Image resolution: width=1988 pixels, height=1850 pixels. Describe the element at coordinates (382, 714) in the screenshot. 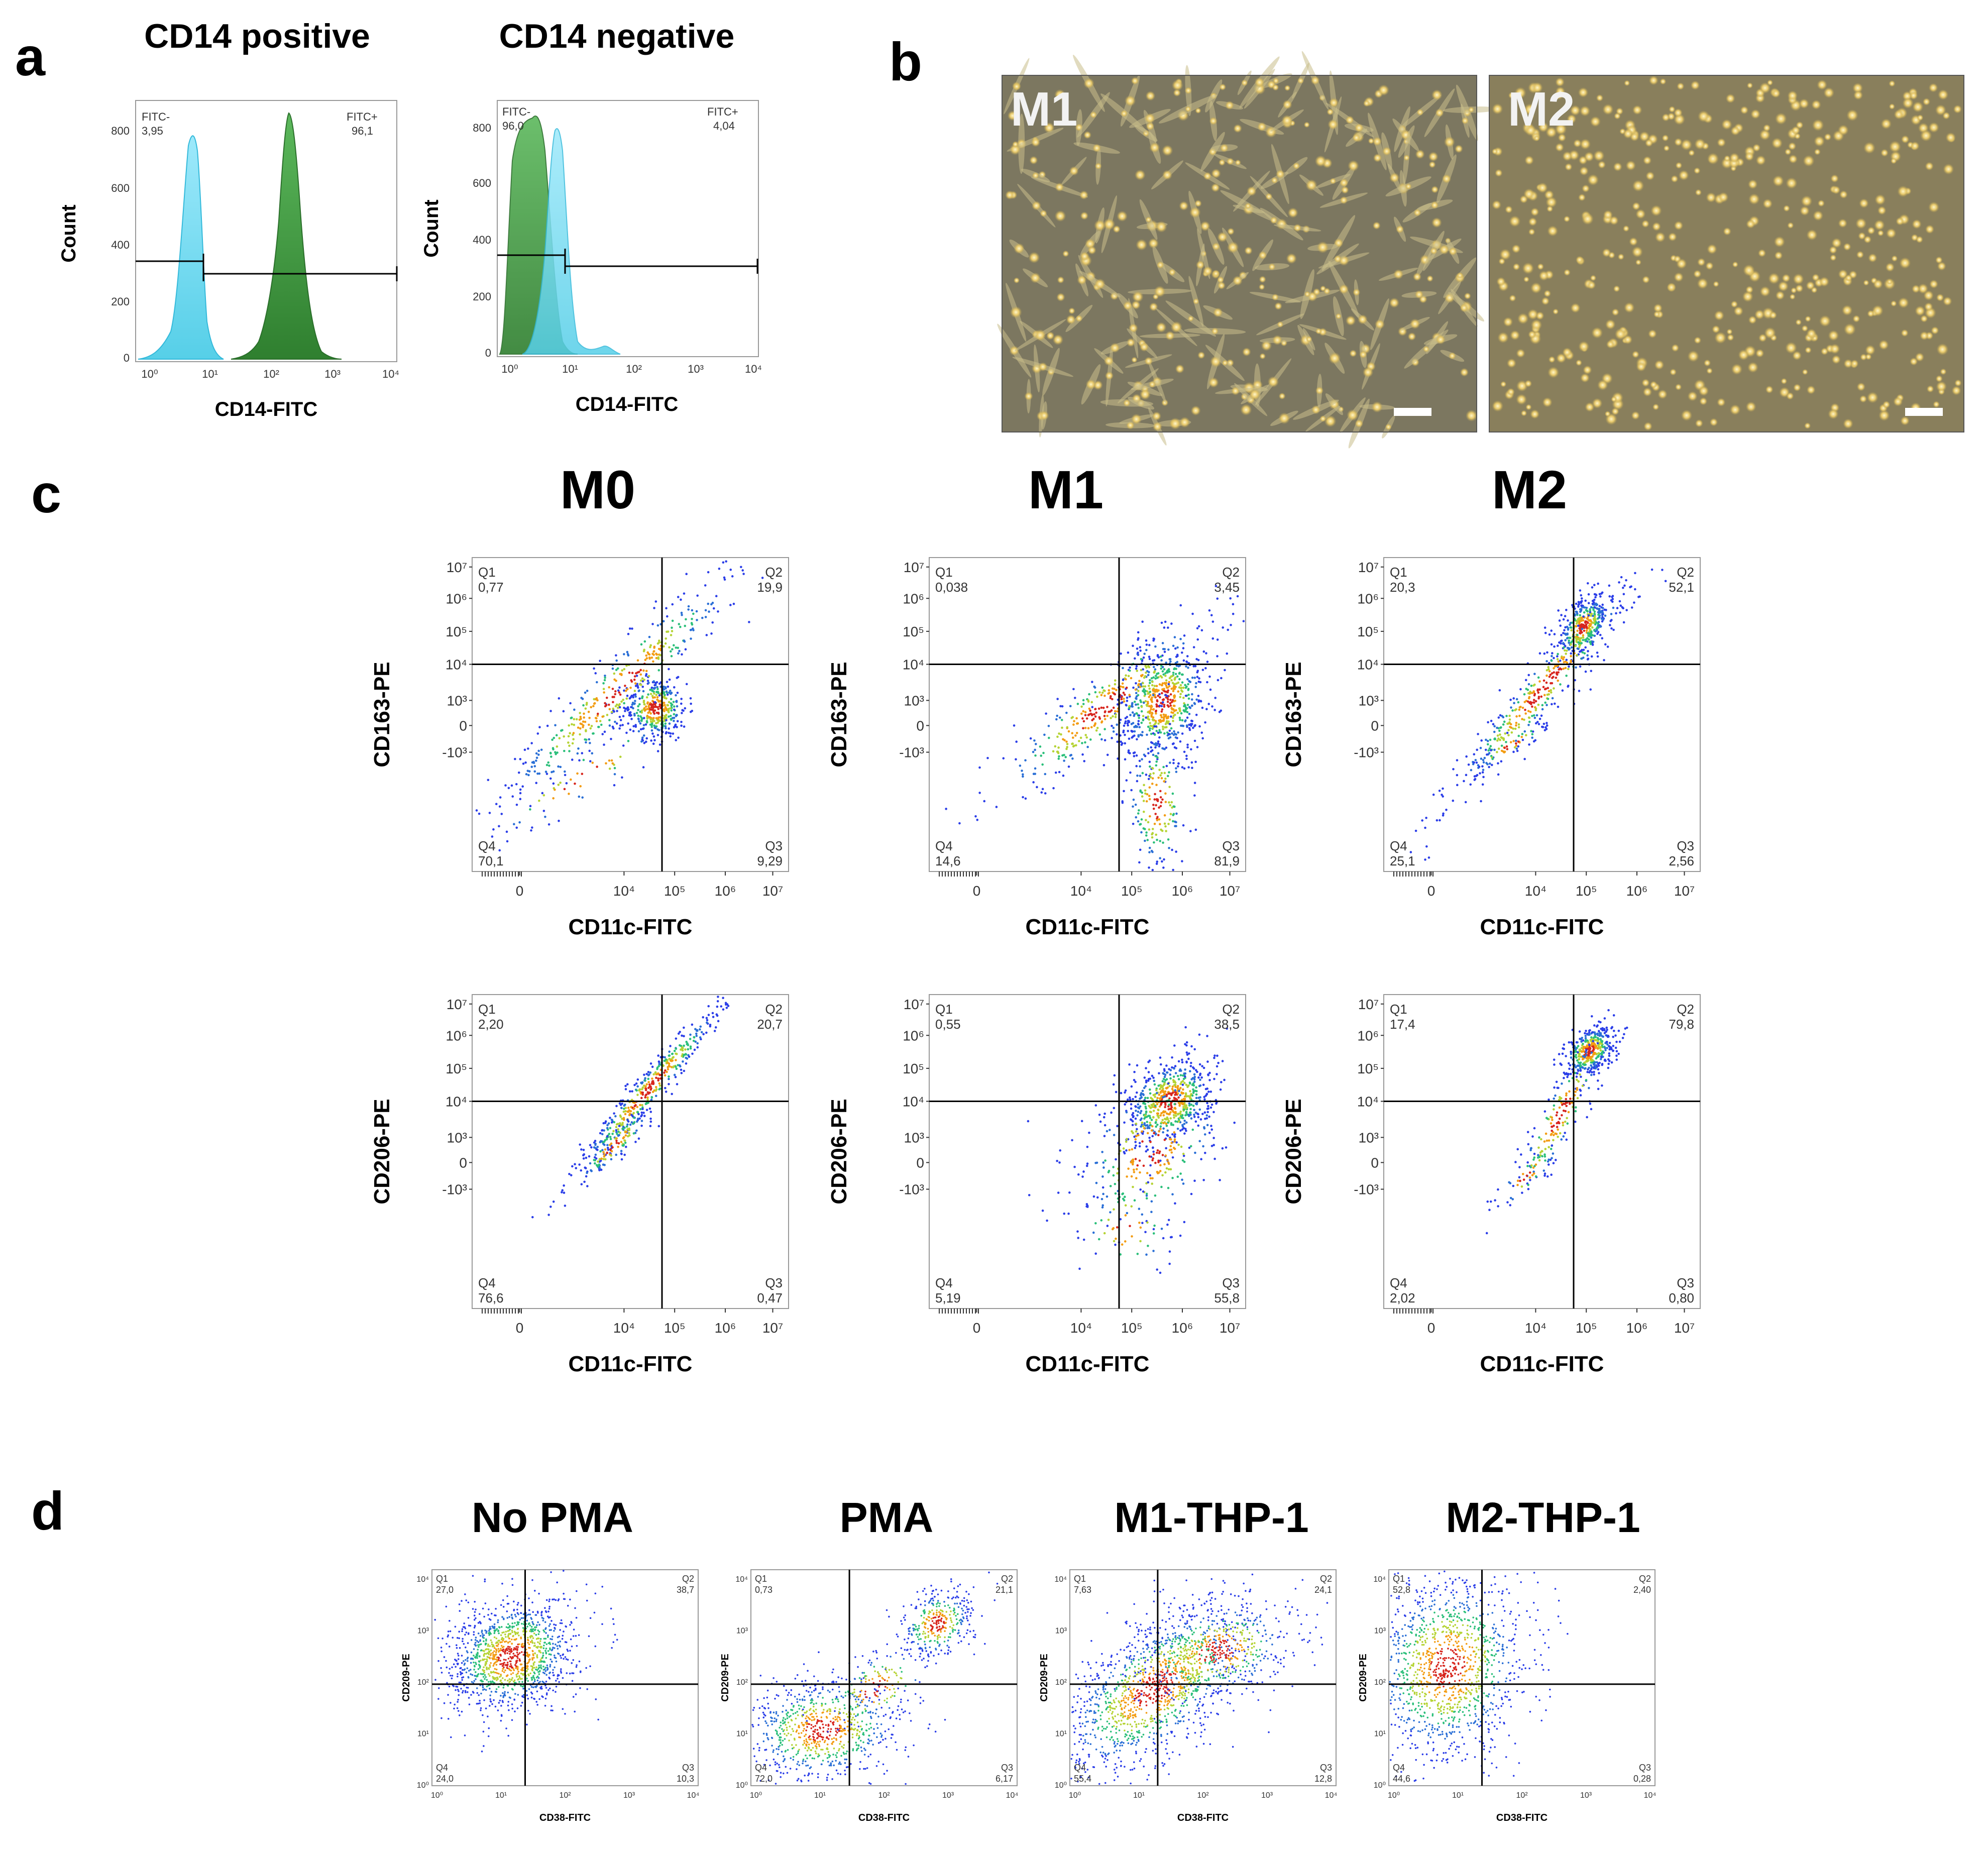

I see `ylabel: CD163-PE` at that location.